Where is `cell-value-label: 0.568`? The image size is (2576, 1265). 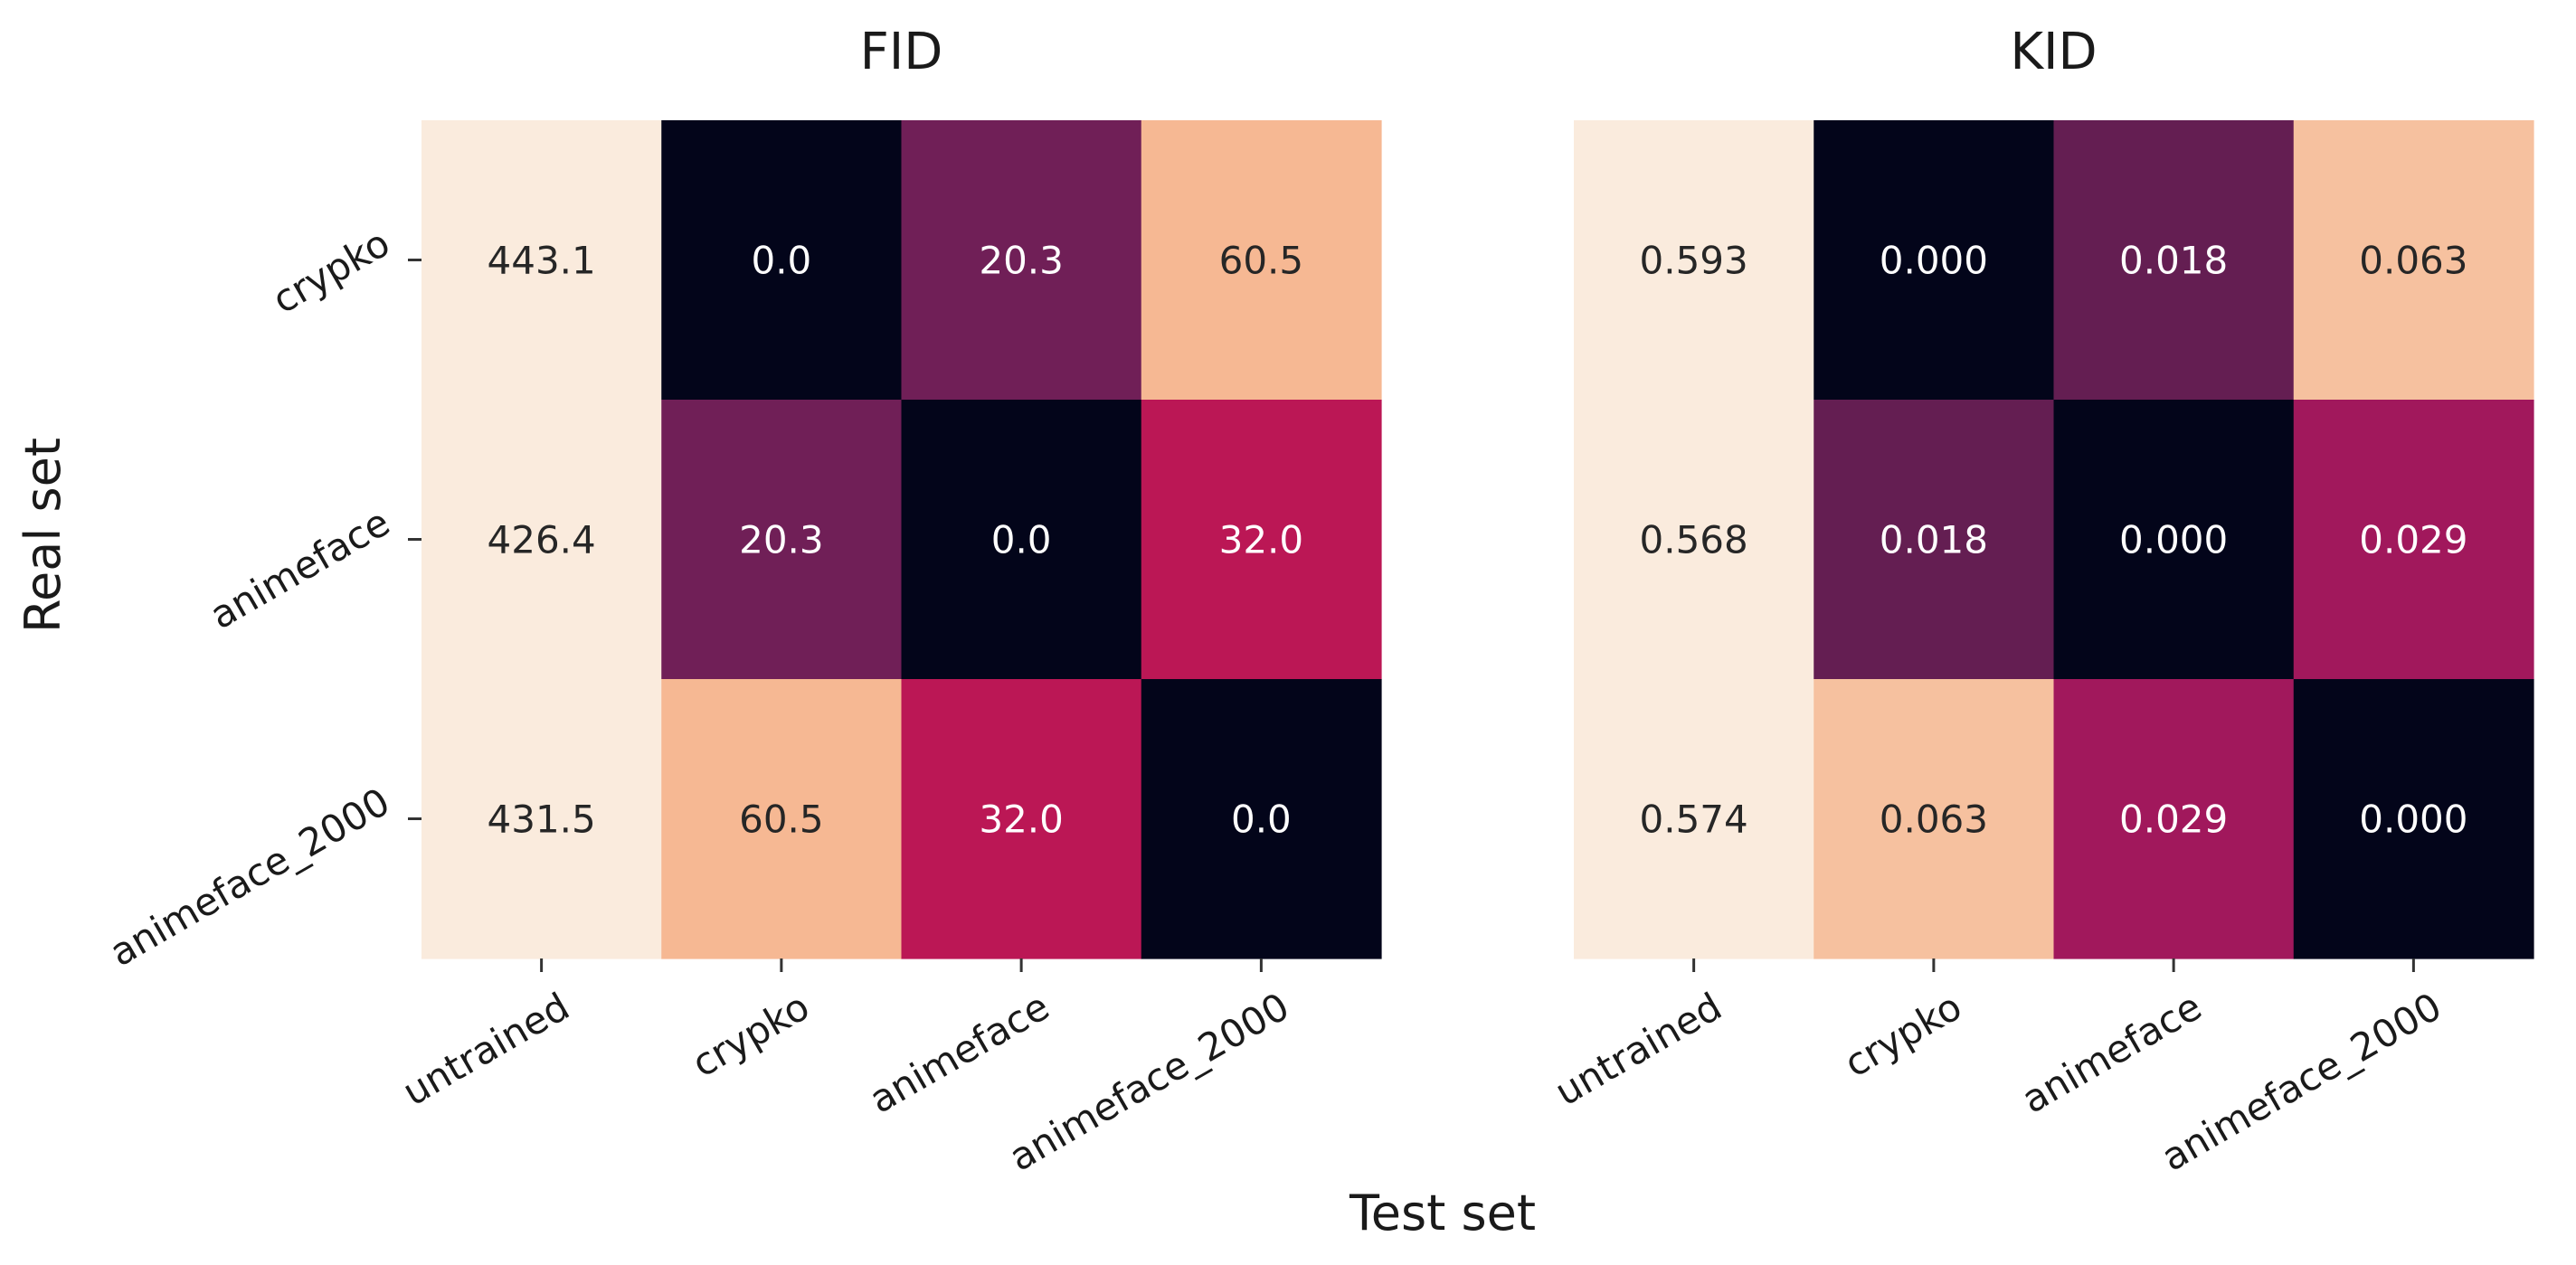 cell-value-label: 0.568 is located at coordinates (1694, 540).